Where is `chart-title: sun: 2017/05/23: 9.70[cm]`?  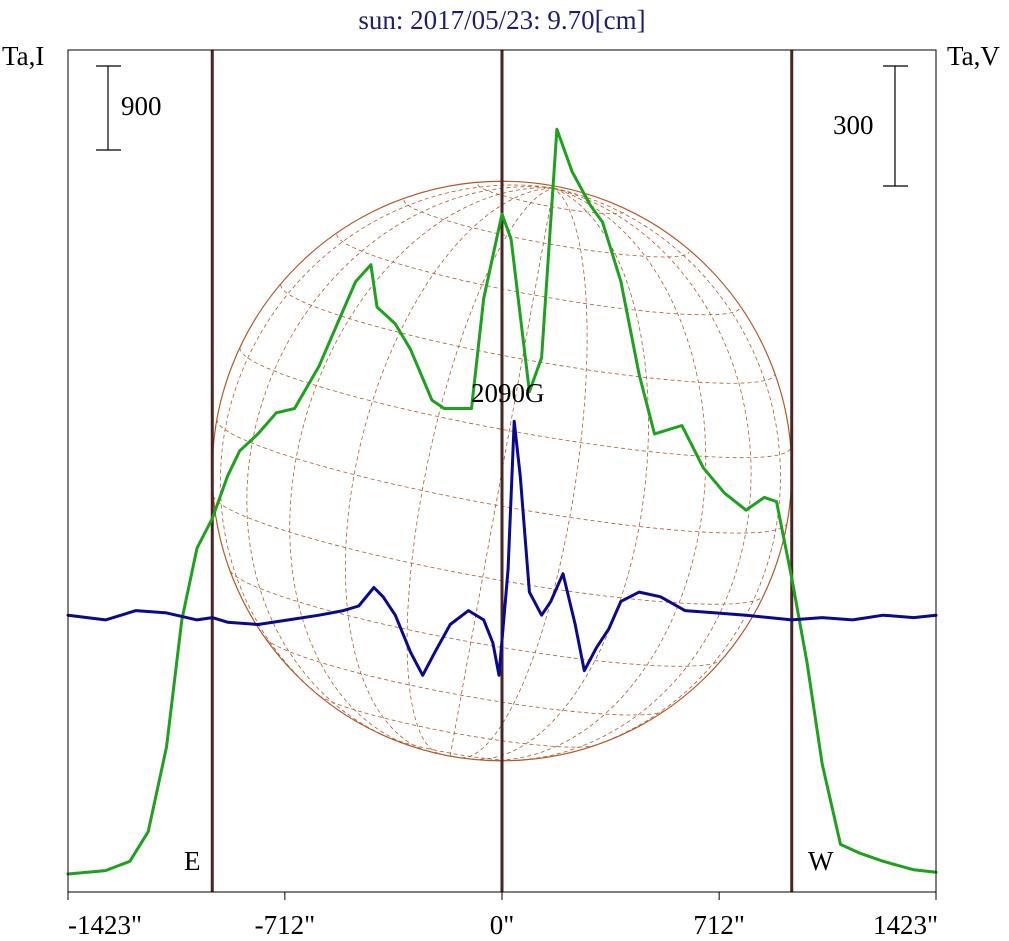
chart-title: sun: 2017/05/23: 9.70[cm] is located at coordinates (501, 20).